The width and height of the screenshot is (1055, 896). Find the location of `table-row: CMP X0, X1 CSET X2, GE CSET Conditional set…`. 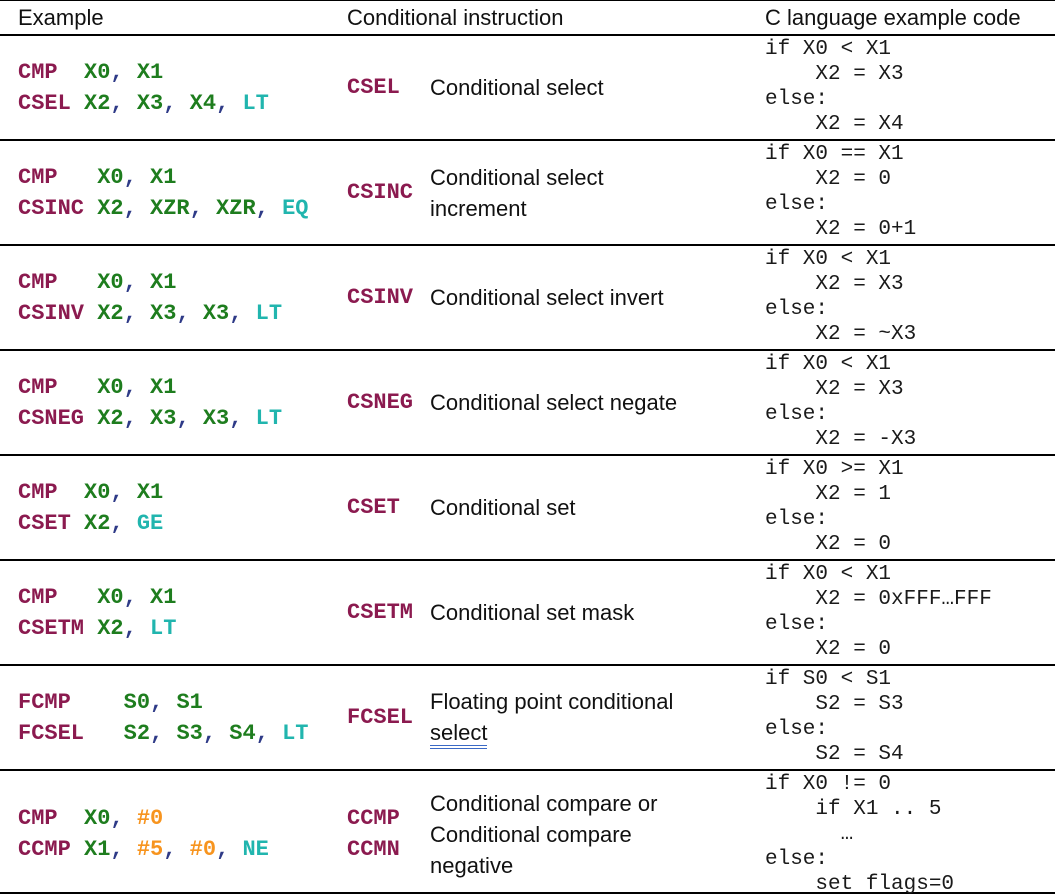

table-row: CMP X0, X1 CSET X2, GE CSET Conditional set… is located at coordinates (527, 508).